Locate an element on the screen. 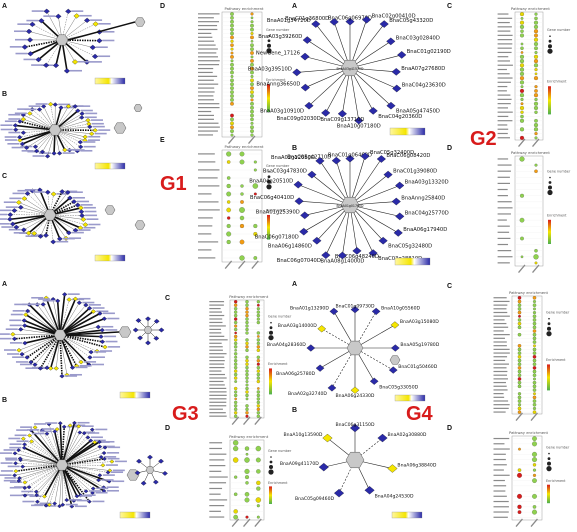 The width and height of the screenshot is (577, 532). gene-label: BnaA01g13290D is located at coordinates (309, 308).